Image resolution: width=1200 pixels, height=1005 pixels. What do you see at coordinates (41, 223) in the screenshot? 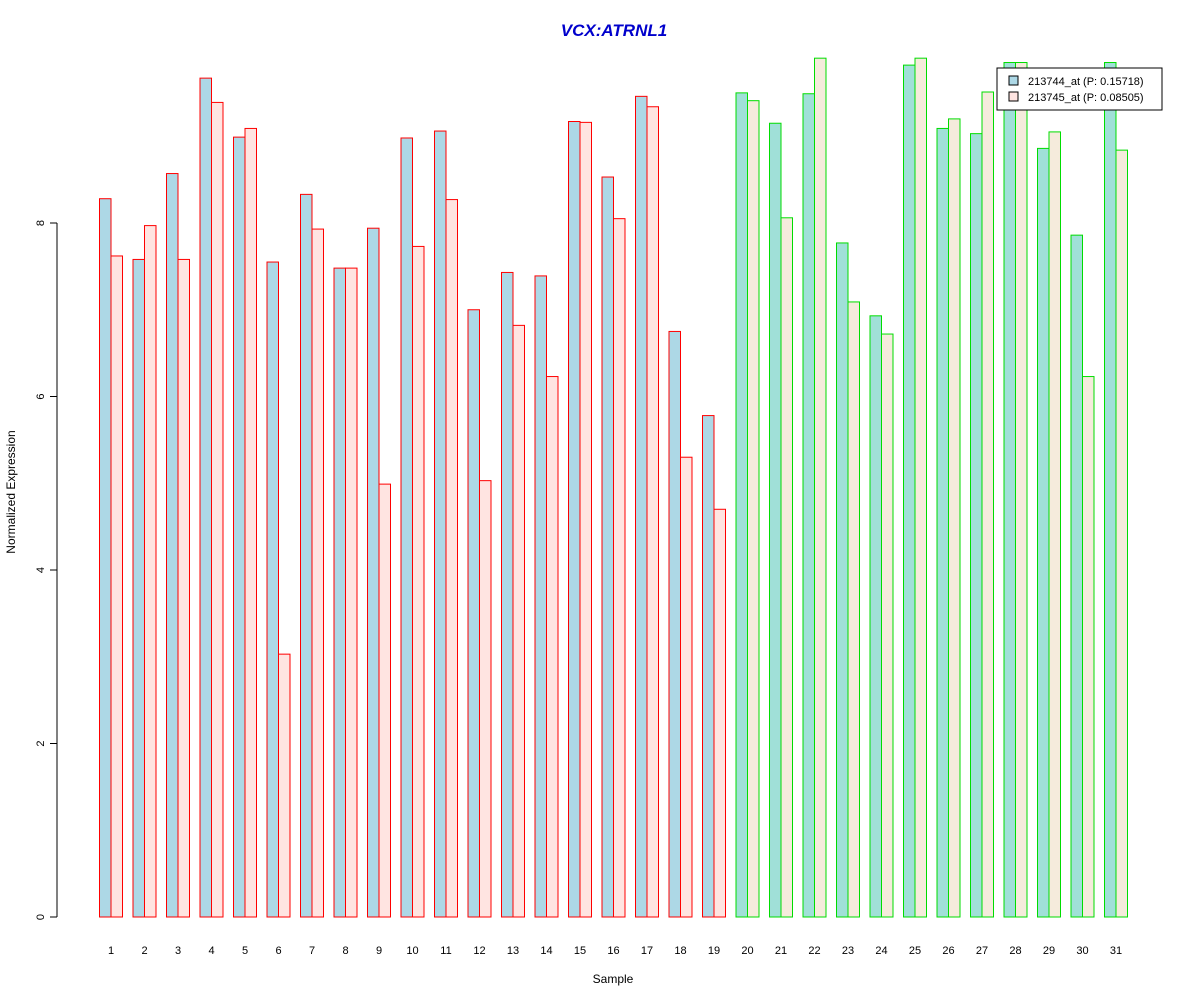
I see `y-tick-label-8: 8` at bounding box center [41, 223].